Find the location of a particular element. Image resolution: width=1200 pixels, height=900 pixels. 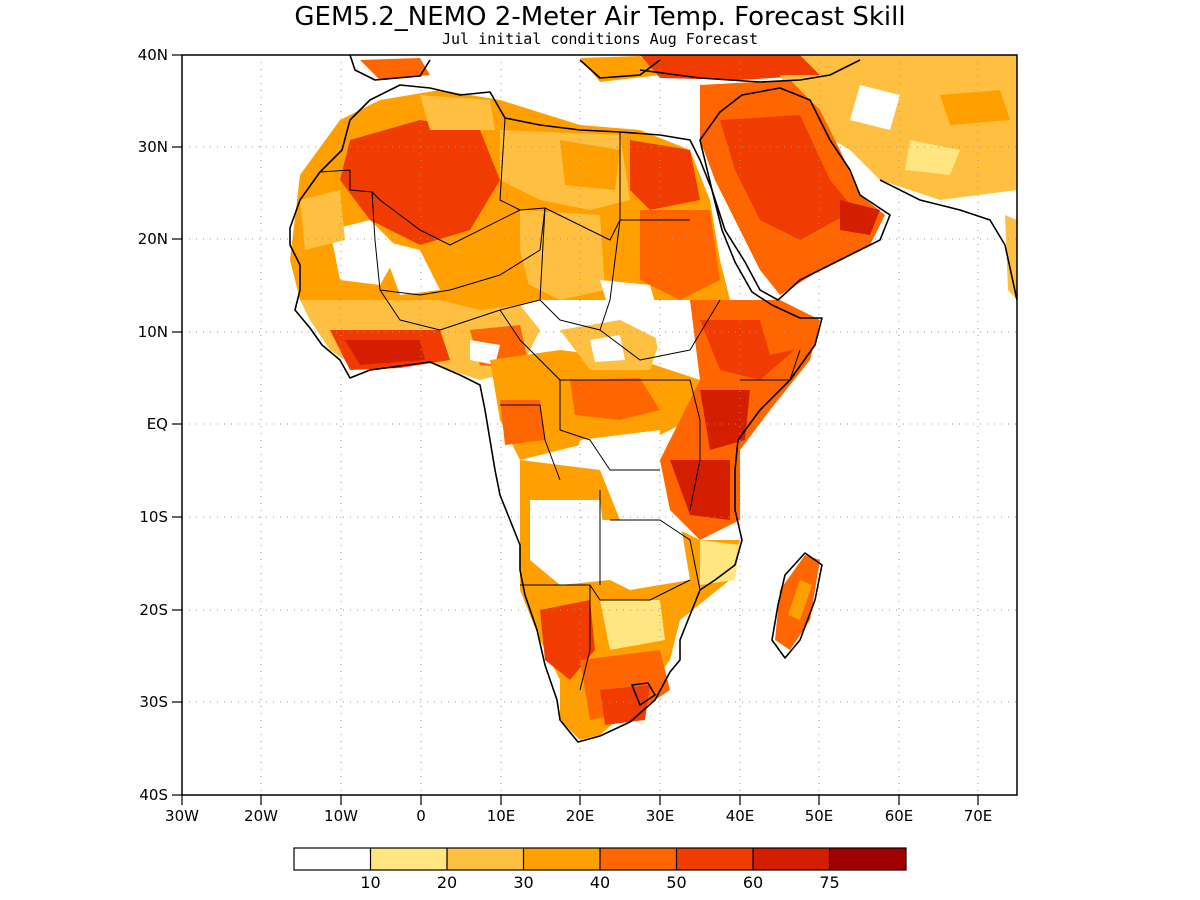

colorbar-label: 50 is located at coordinates (676, 882).